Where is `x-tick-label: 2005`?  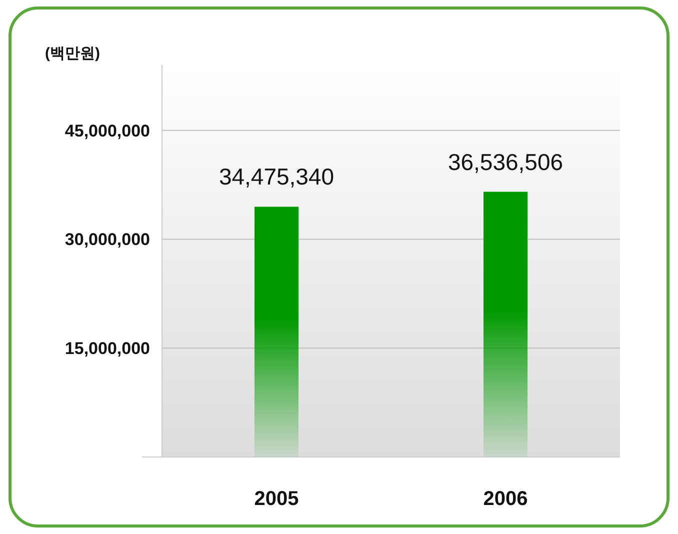 x-tick-label: 2005 is located at coordinates (276, 499).